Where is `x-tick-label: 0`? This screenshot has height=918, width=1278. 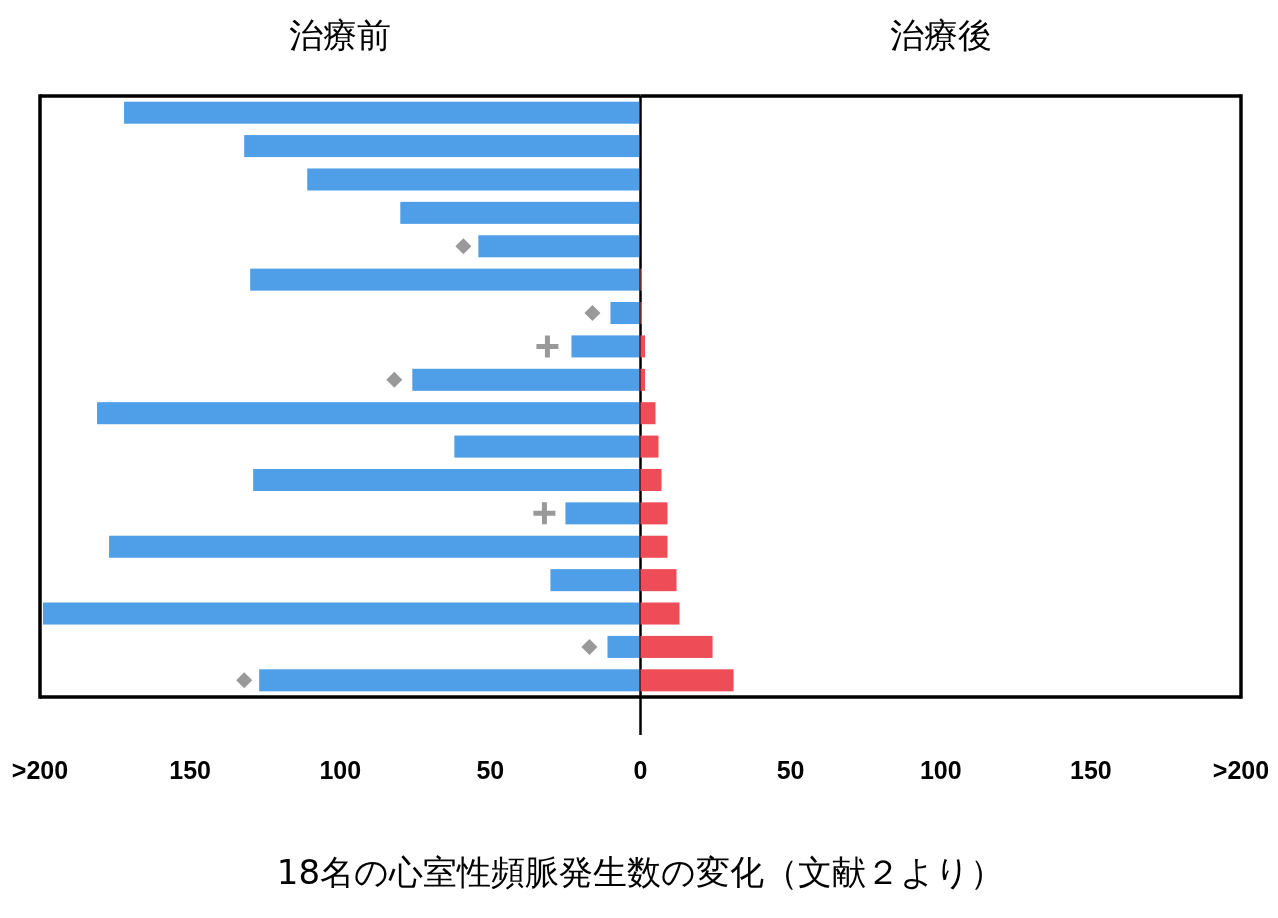
x-tick-label: 0 is located at coordinates (640, 770).